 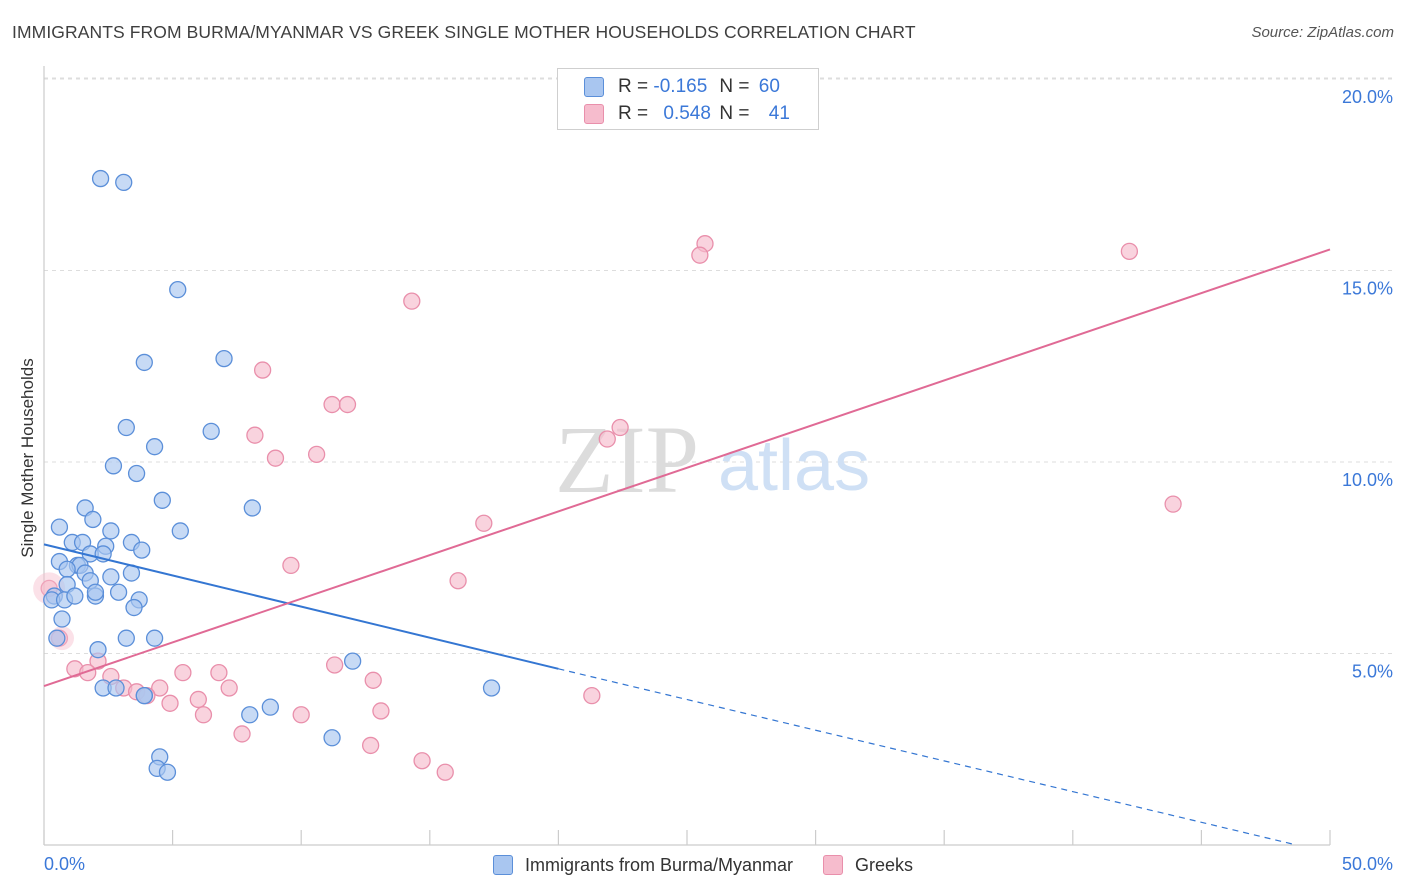 What do you see at coordinates (301, 606) in the screenshot?
I see `burma-trend-line` at bounding box center [301, 606].